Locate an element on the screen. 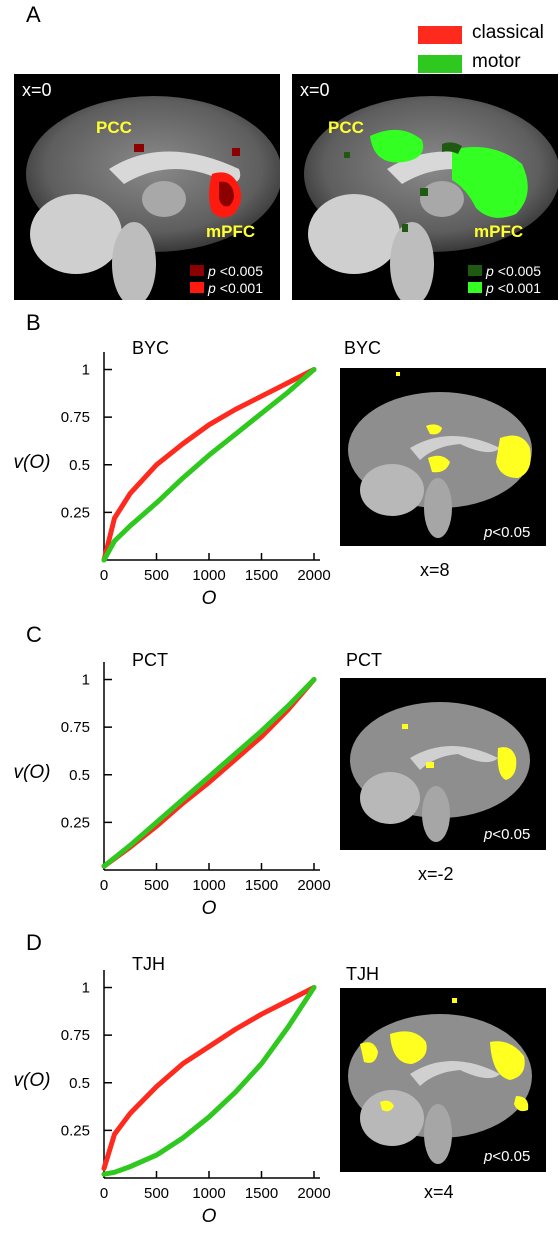  chart-subject-tjh: TJH is located at coordinates (148, 964).